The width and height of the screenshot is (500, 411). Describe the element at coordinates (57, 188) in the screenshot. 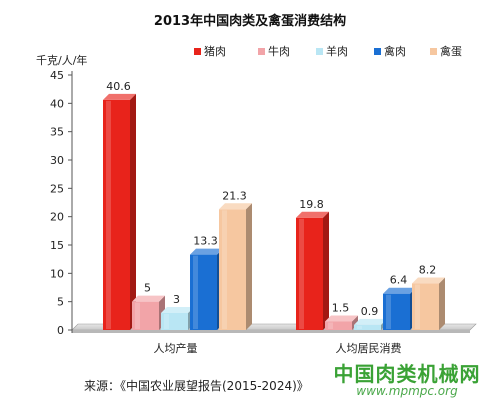

I see `y-tick-label: 25` at that location.